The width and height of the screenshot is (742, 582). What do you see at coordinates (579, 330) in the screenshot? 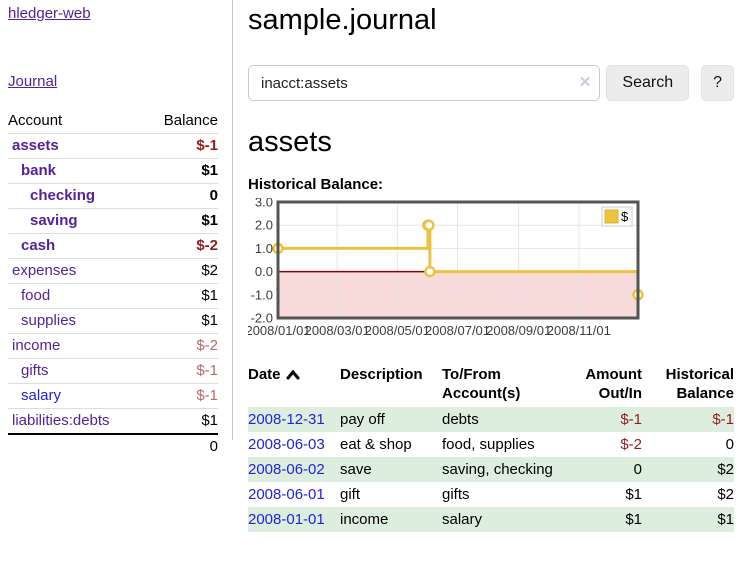
I see `svg-text: 2008/11/01` at bounding box center [579, 330].